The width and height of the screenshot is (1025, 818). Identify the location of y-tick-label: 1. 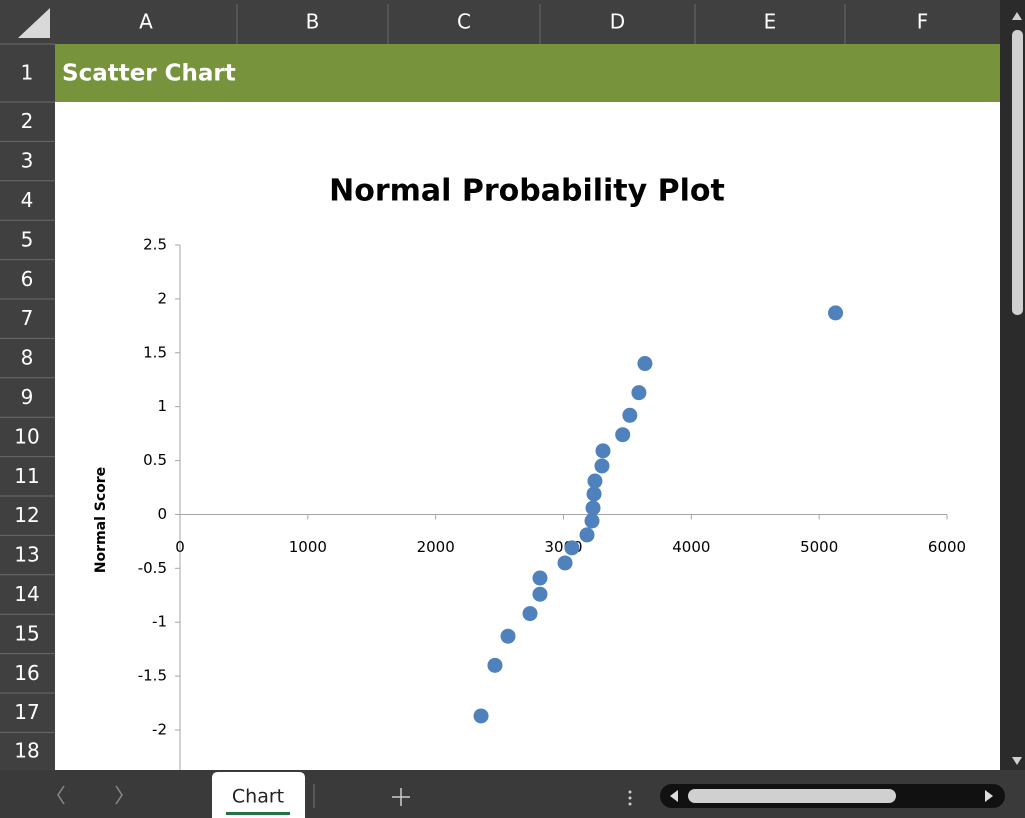
(162, 406).